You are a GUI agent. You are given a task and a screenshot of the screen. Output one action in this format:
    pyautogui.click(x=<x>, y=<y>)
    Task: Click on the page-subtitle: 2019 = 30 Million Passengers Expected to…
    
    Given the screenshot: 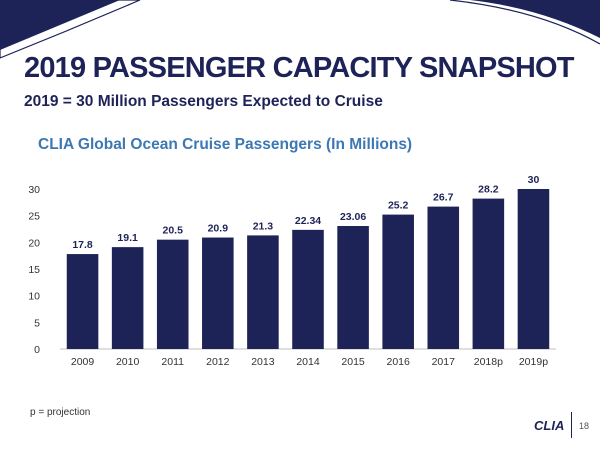 What is the action you would take?
    pyautogui.click(x=203, y=101)
    